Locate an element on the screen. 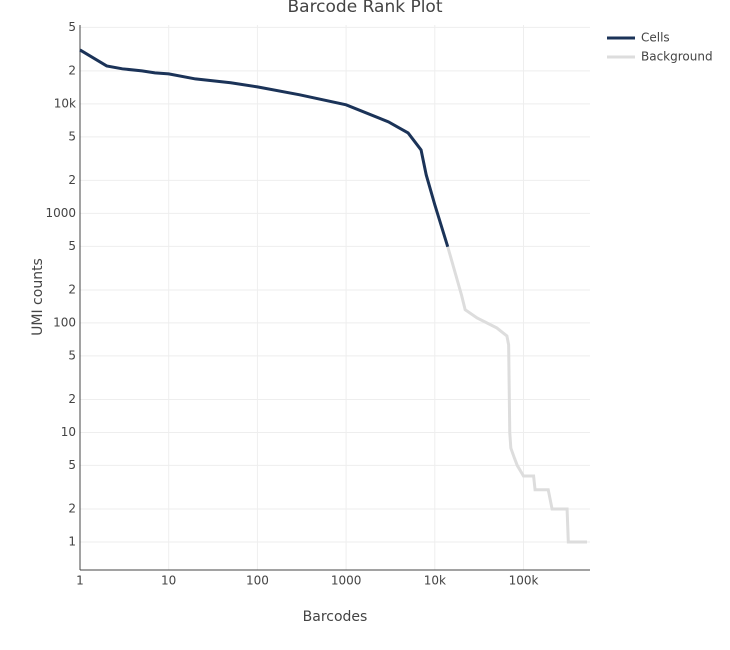  legend-label: Background is located at coordinates (677, 57).